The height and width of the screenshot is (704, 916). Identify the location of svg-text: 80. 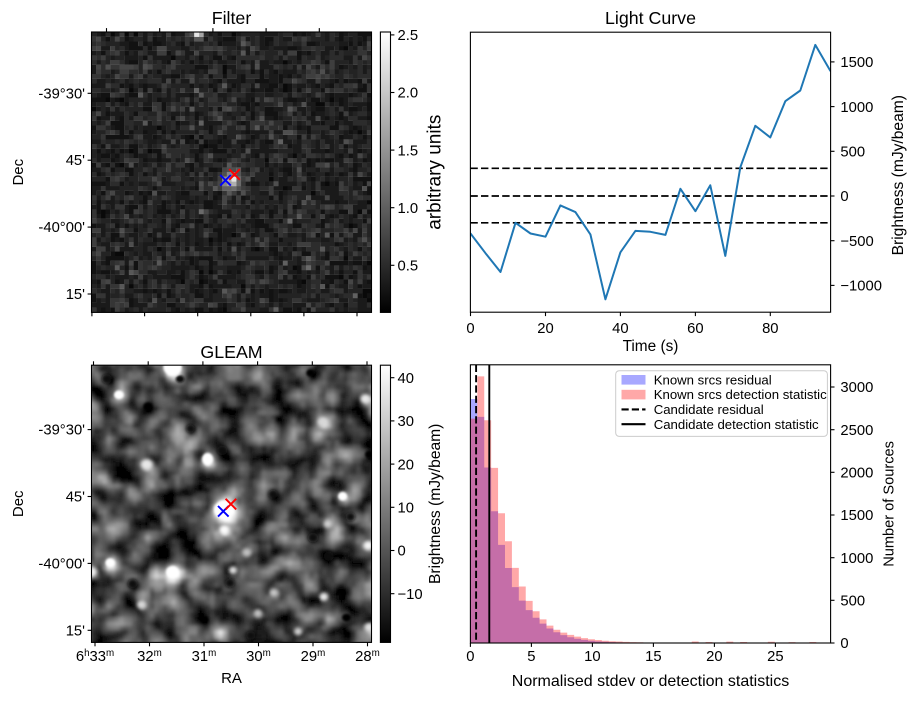
(770, 329).